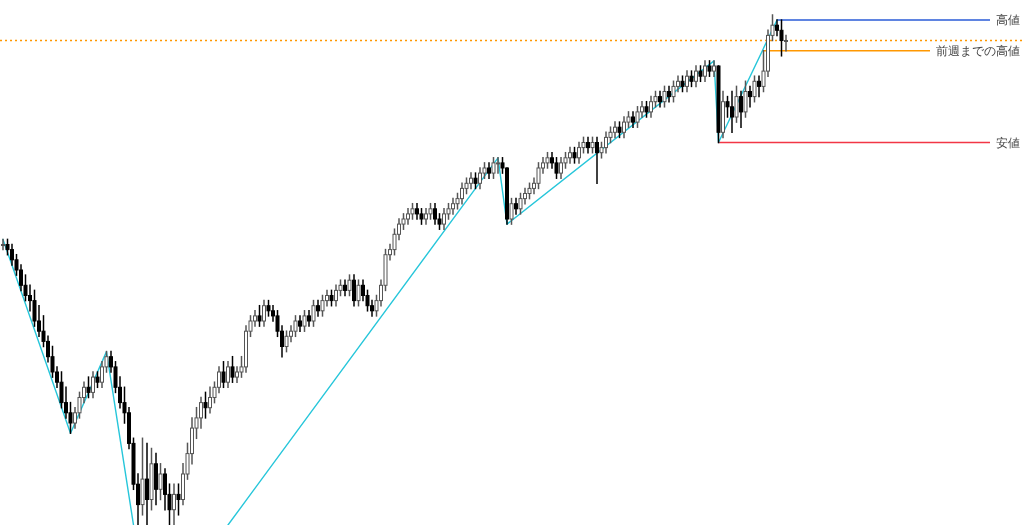 The image size is (1024, 525). What do you see at coordinates (1008, 20) in the screenshot?
I see `ref-line-label: 高値` at bounding box center [1008, 20].